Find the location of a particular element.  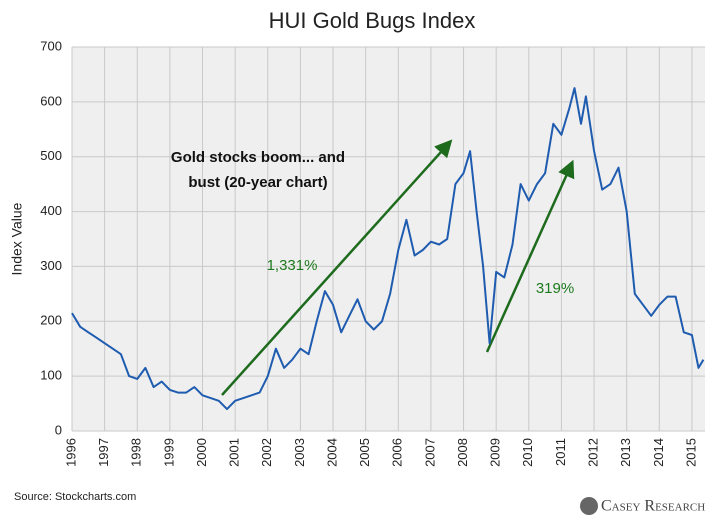

x-tick-label: 2012 is located at coordinates (592, 452).